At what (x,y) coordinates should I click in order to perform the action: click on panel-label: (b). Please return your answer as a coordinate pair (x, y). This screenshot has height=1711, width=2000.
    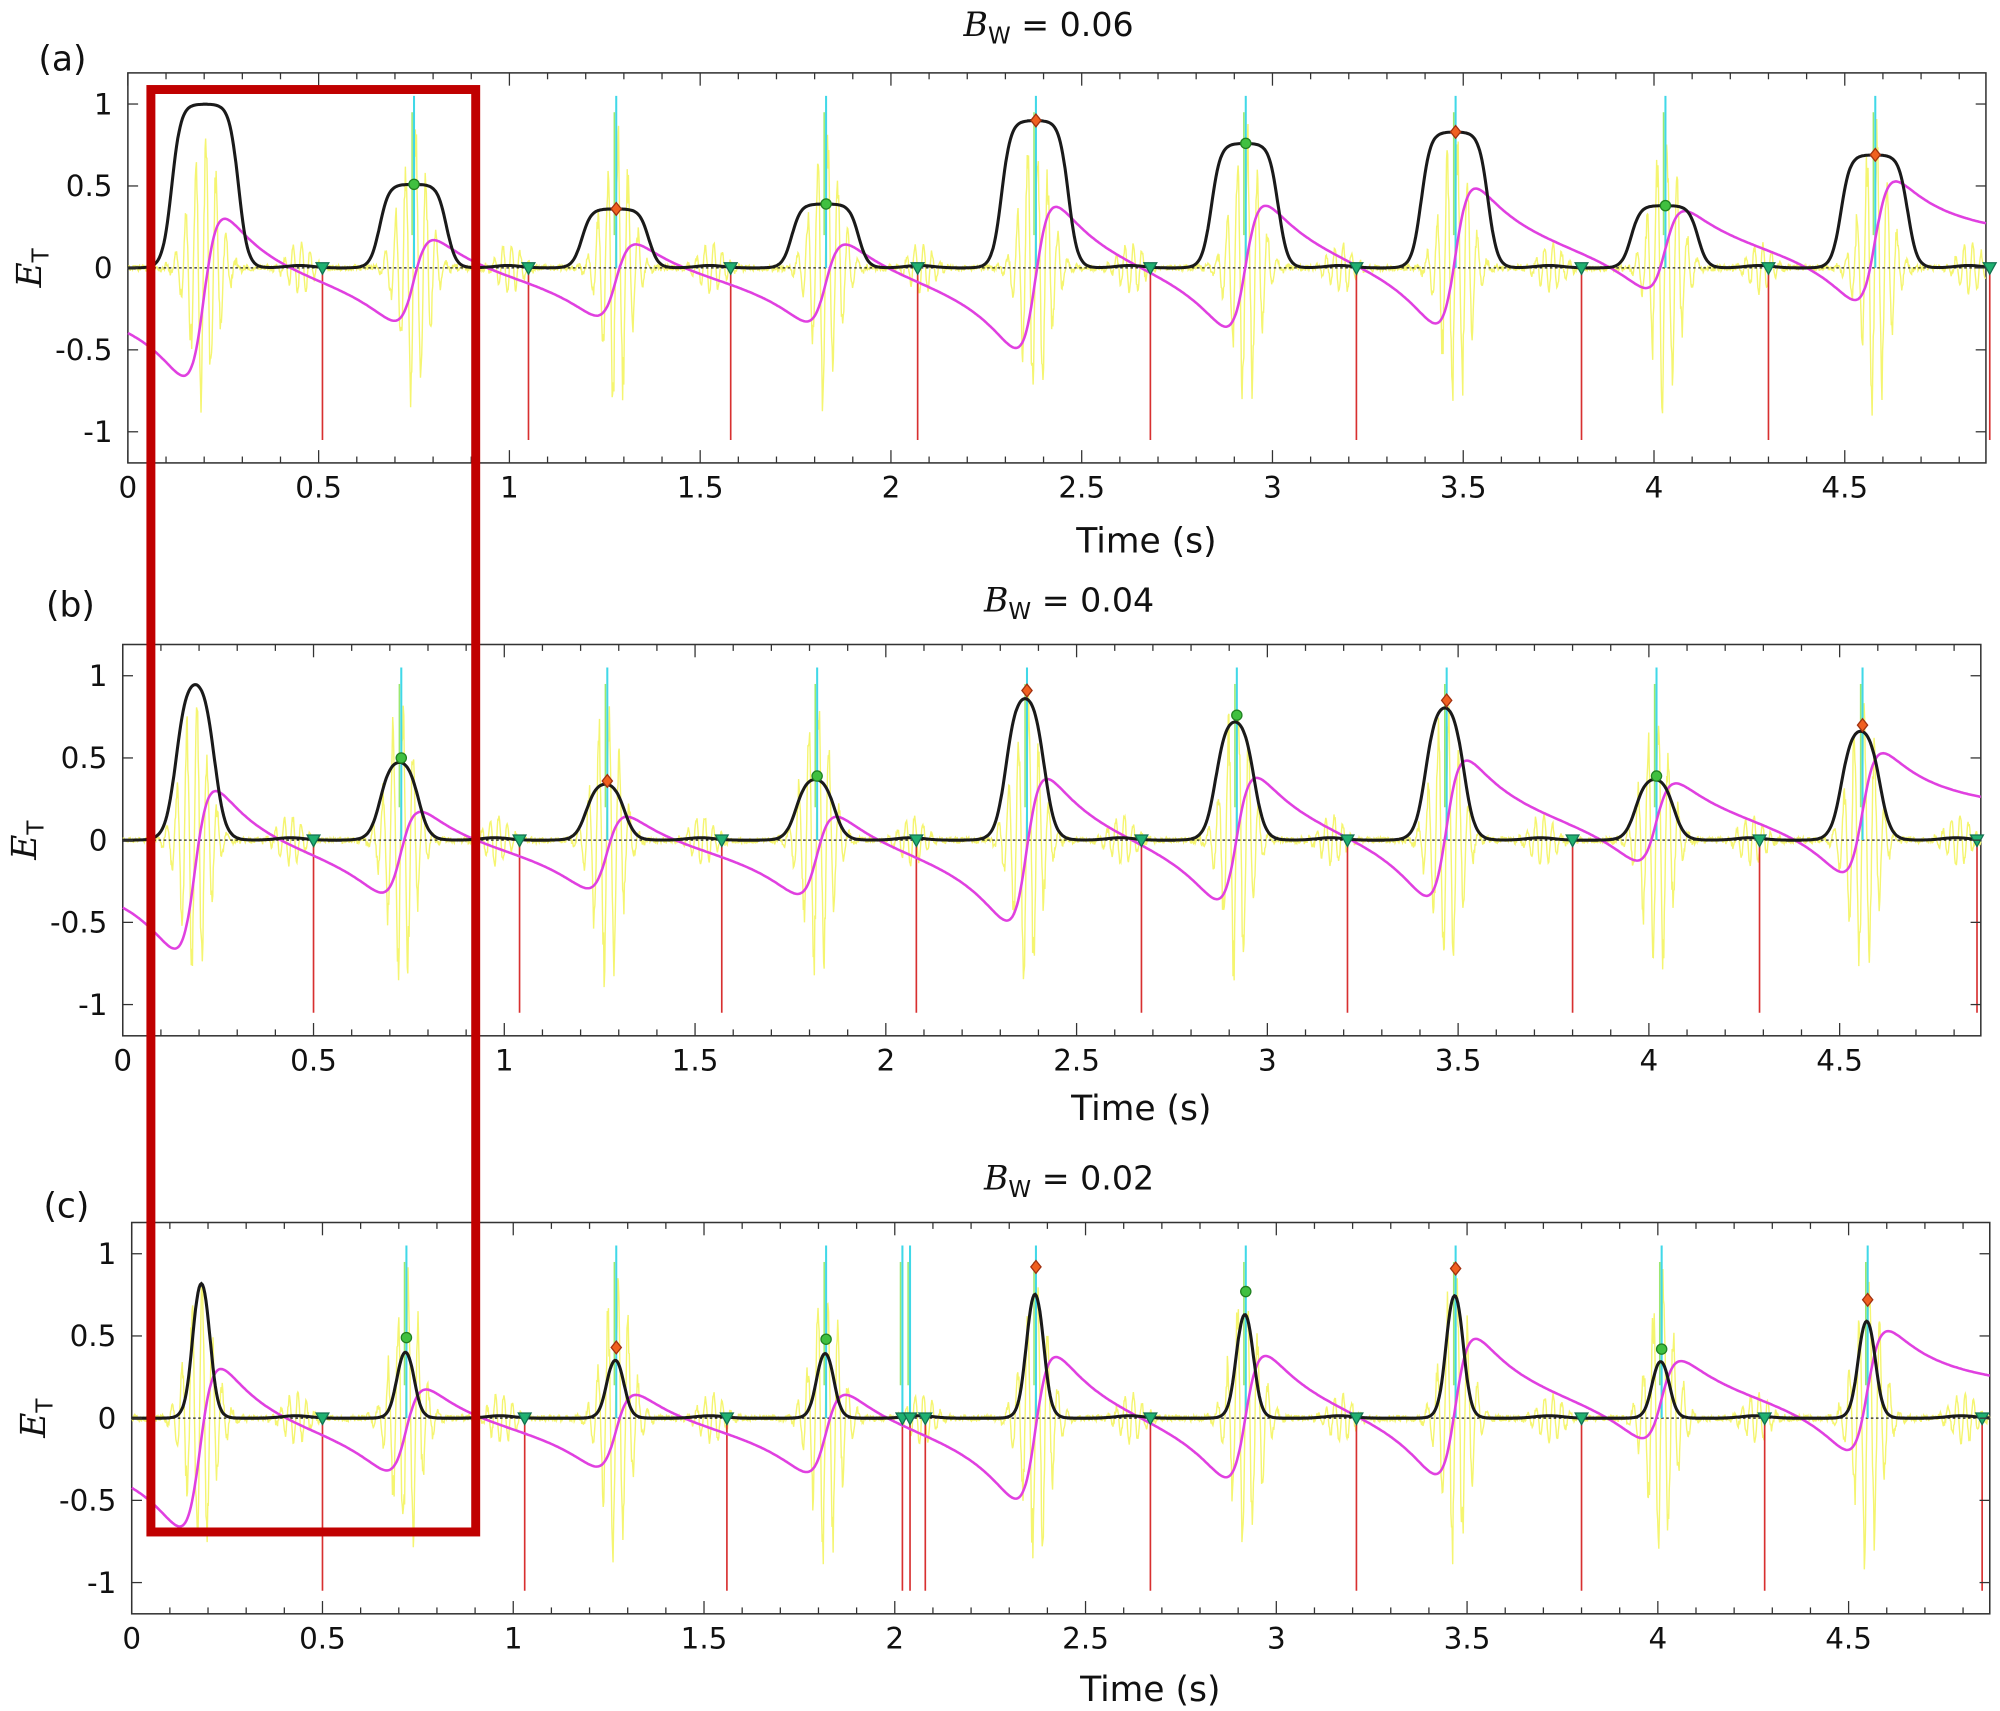
    Looking at the image, I should click on (70, 605).